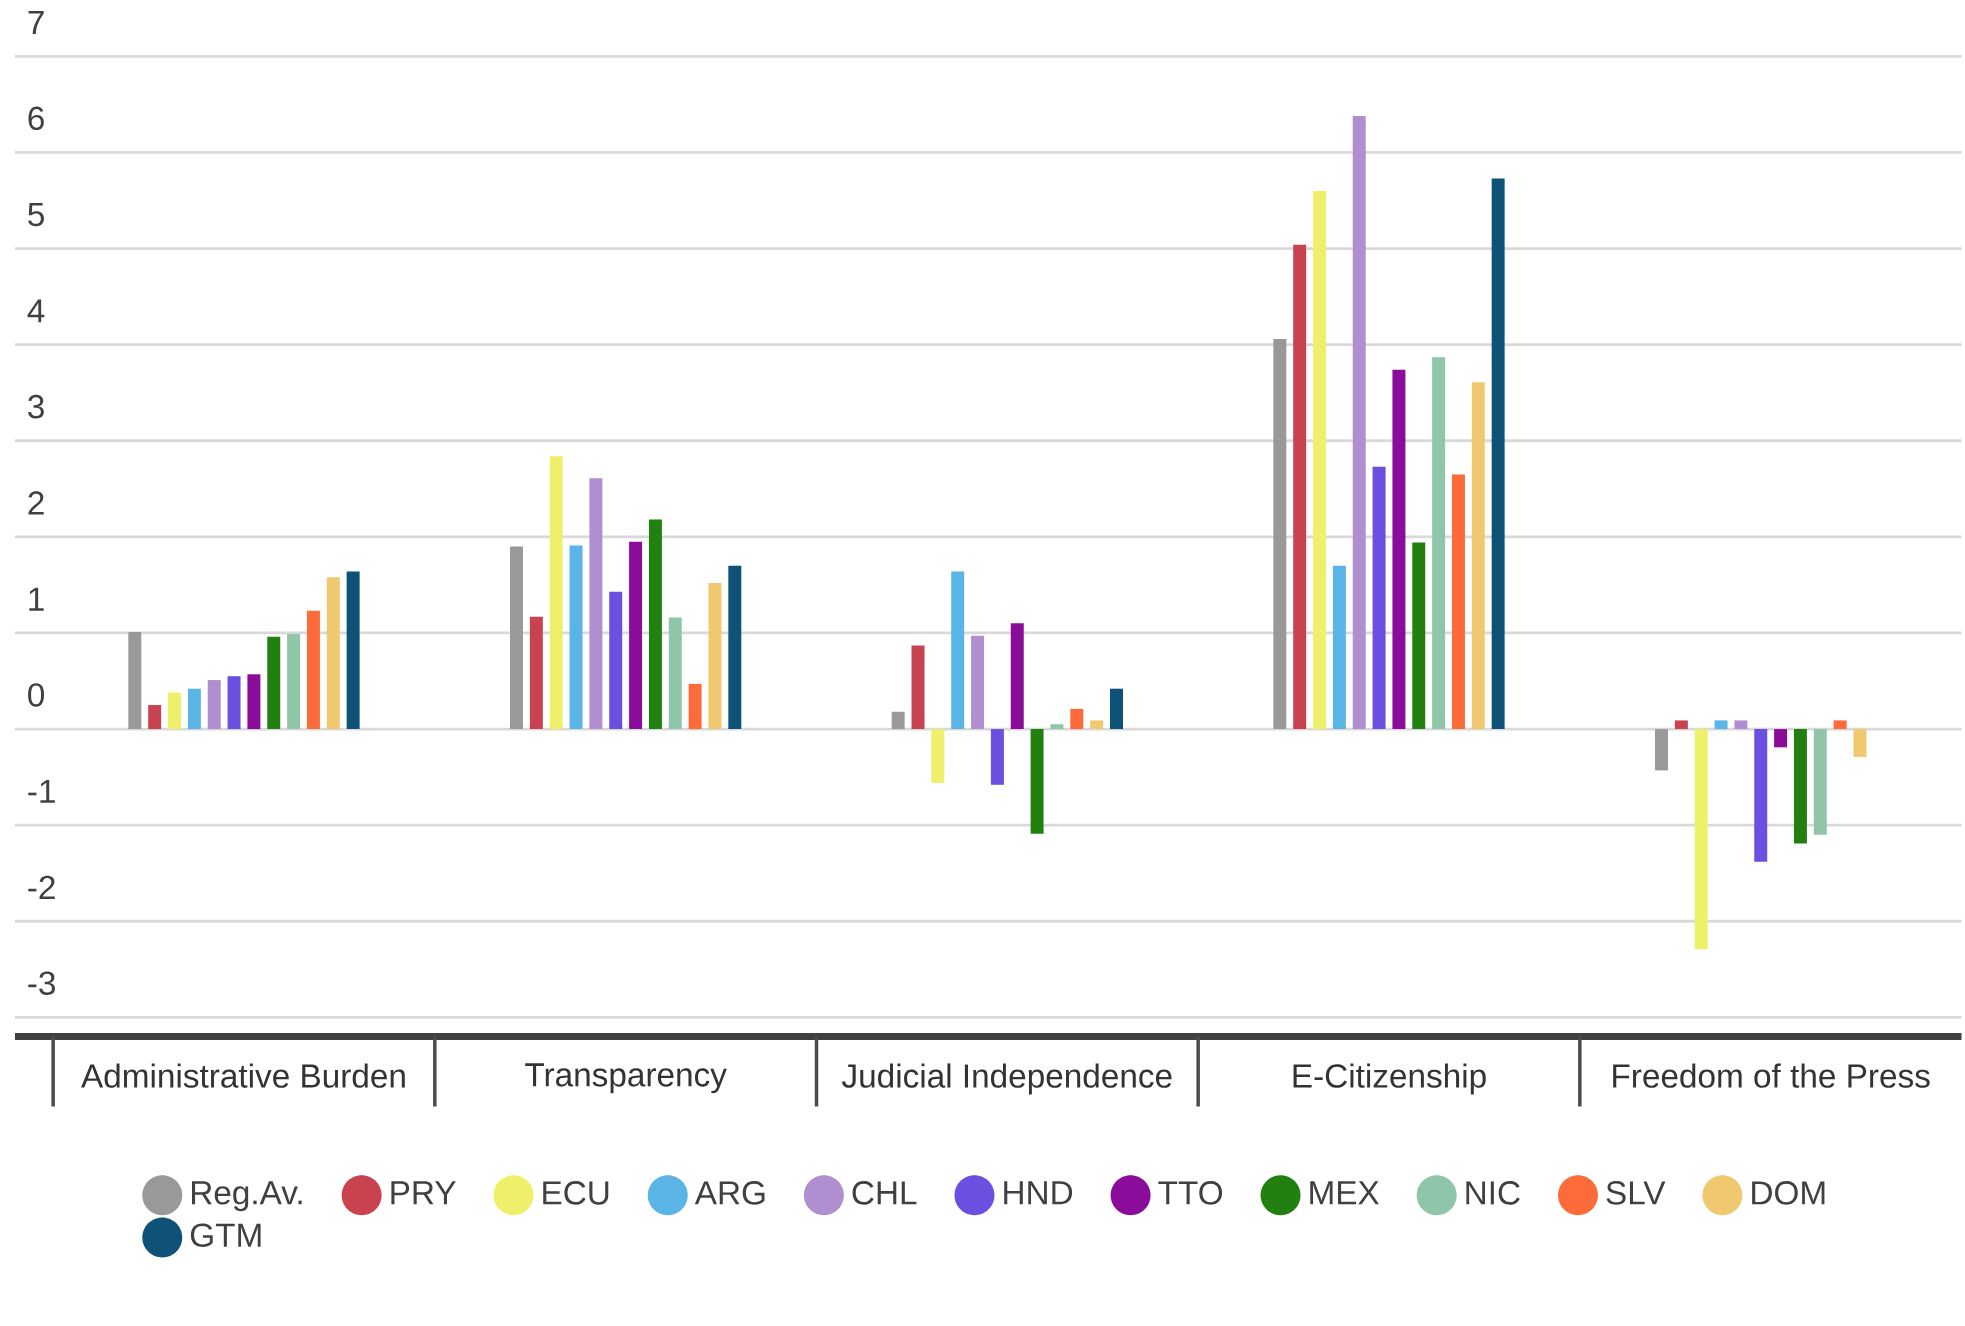  What do you see at coordinates (41, 791) in the screenshot?
I see `y-tick-label: -1` at bounding box center [41, 791].